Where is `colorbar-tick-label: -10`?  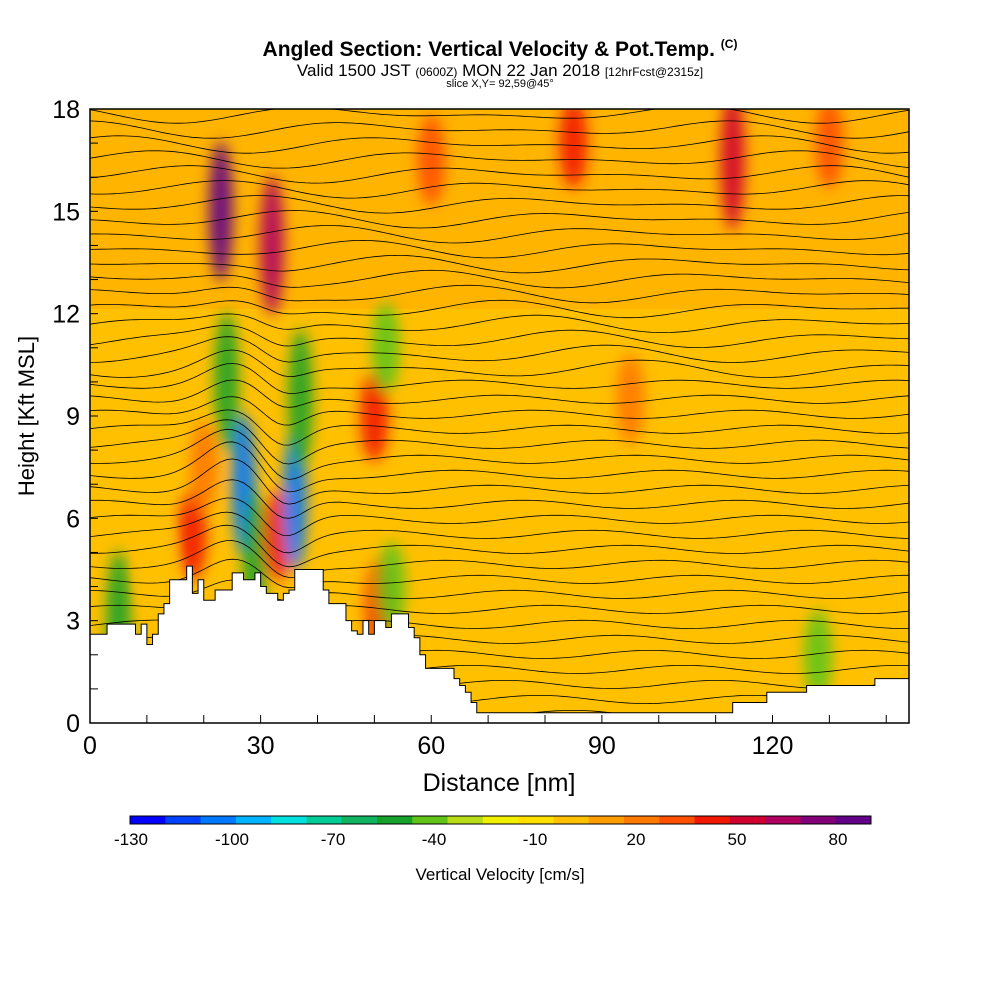 colorbar-tick-label: -10 is located at coordinates (535, 839).